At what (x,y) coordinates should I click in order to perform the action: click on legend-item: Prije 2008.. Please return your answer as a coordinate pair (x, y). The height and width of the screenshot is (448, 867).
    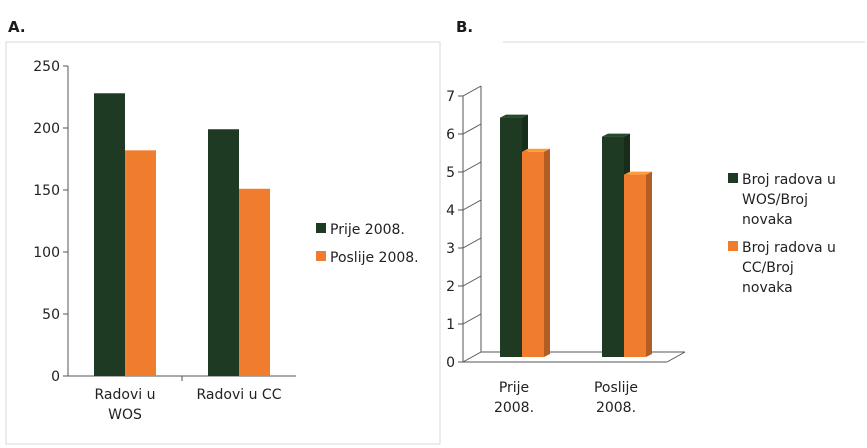
    Looking at the image, I should click on (367, 230).